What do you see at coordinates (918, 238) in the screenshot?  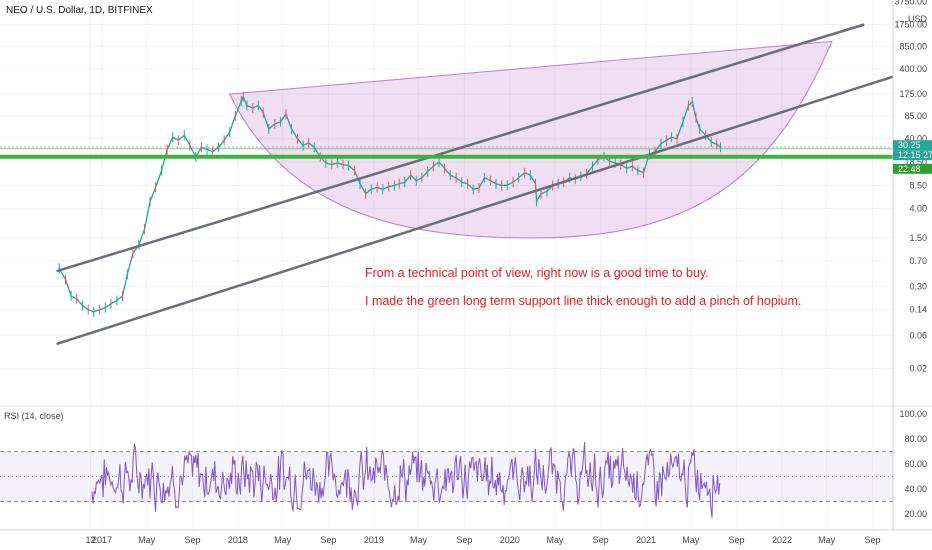 I see `price-tick-10: 1.50` at bounding box center [918, 238].